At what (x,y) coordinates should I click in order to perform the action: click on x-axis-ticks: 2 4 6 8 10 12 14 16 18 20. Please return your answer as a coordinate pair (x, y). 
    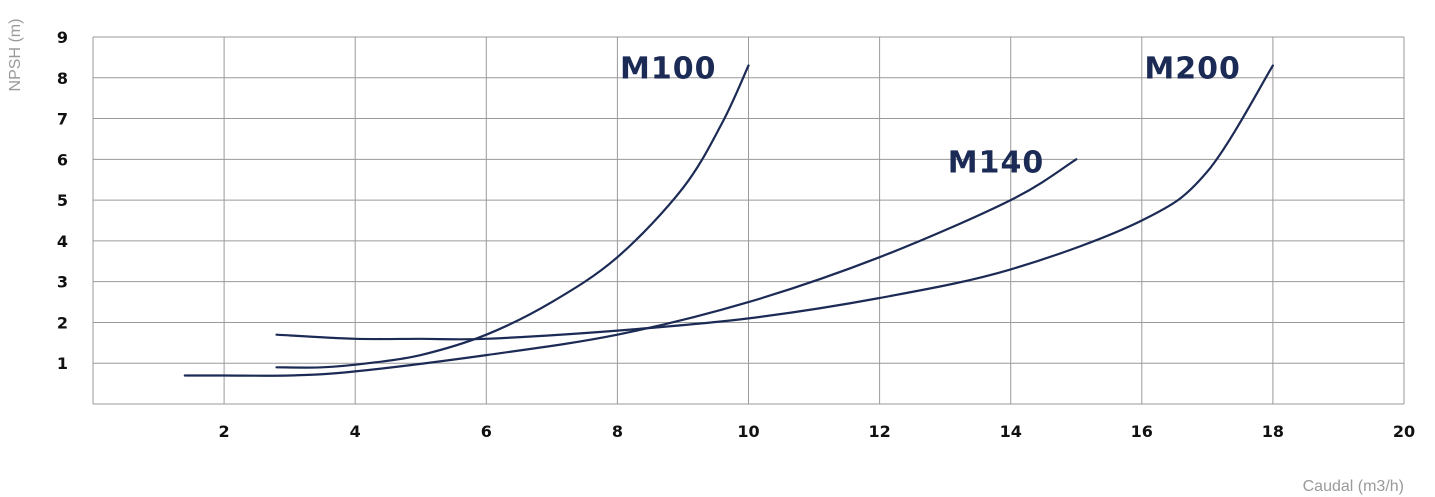
    Looking at the image, I should click on (817, 431).